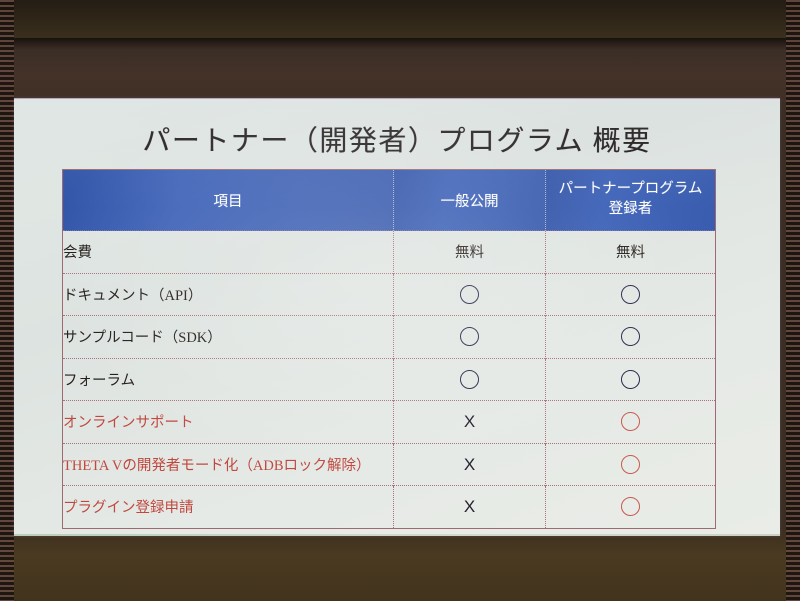 Image resolution: width=800 pixels, height=601 pixels. I want to click on row-label: オンラインサポート, so click(228, 421).